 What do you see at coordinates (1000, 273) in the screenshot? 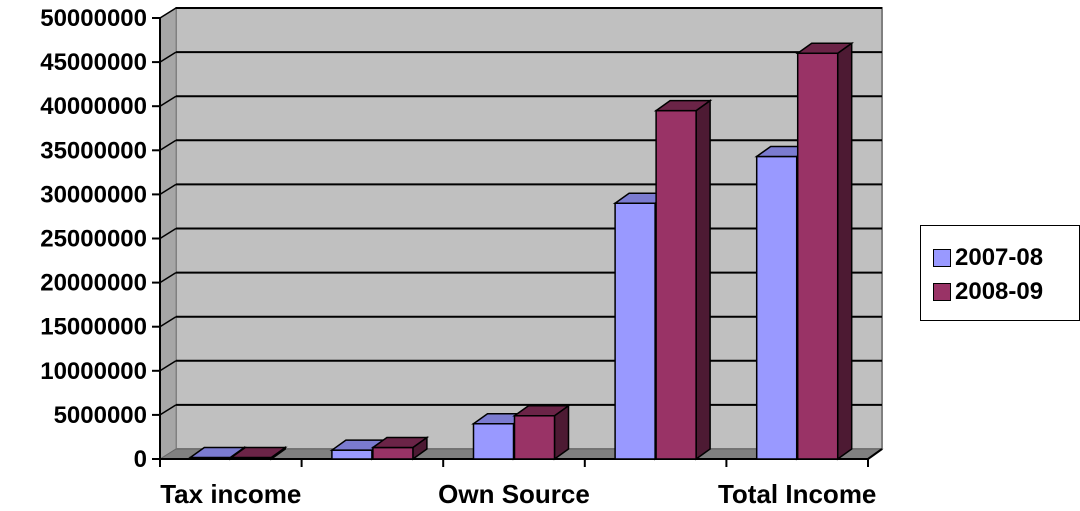
I see `chart-legend: 2007-08 2008-09` at bounding box center [1000, 273].